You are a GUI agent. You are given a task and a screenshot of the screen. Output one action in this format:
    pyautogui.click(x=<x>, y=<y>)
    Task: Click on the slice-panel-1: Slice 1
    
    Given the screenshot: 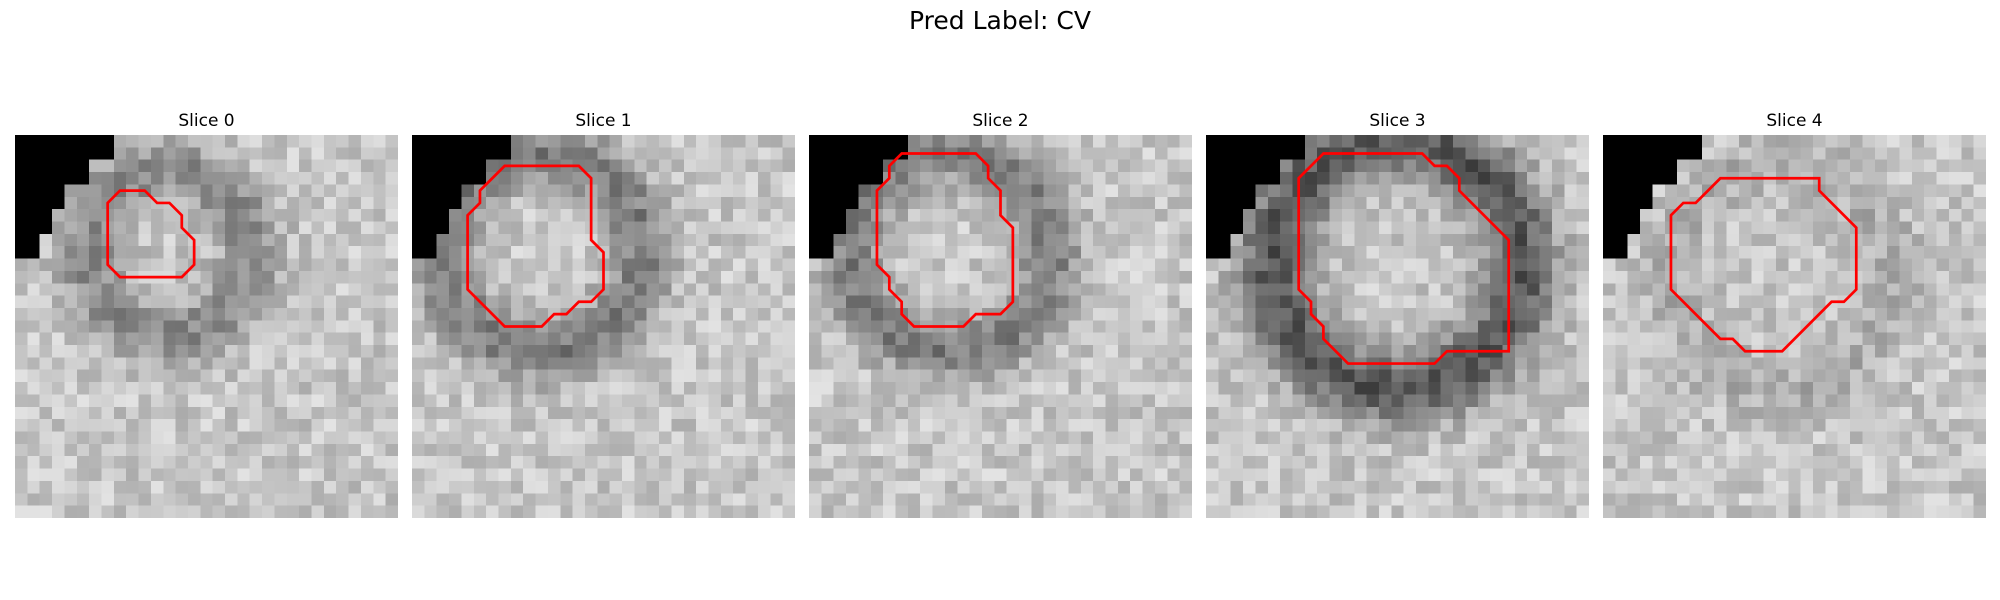 What is the action you would take?
    pyautogui.click(x=603, y=313)
    